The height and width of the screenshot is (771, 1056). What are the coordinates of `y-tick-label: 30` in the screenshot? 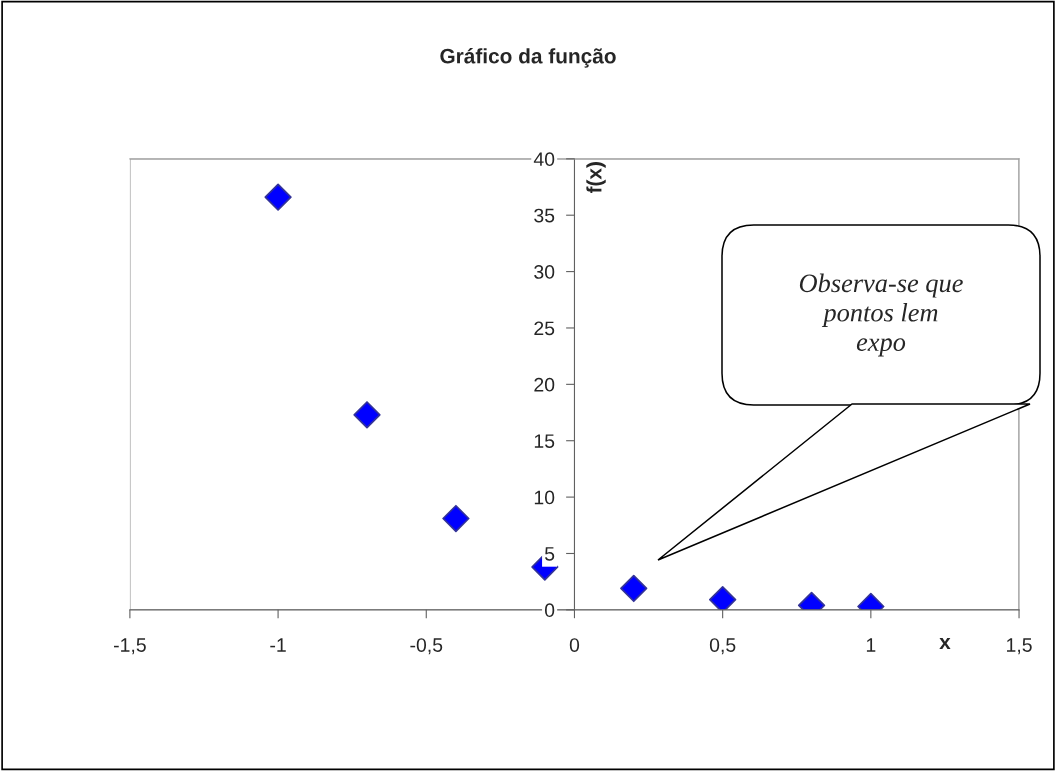 It's located at (544, 272).